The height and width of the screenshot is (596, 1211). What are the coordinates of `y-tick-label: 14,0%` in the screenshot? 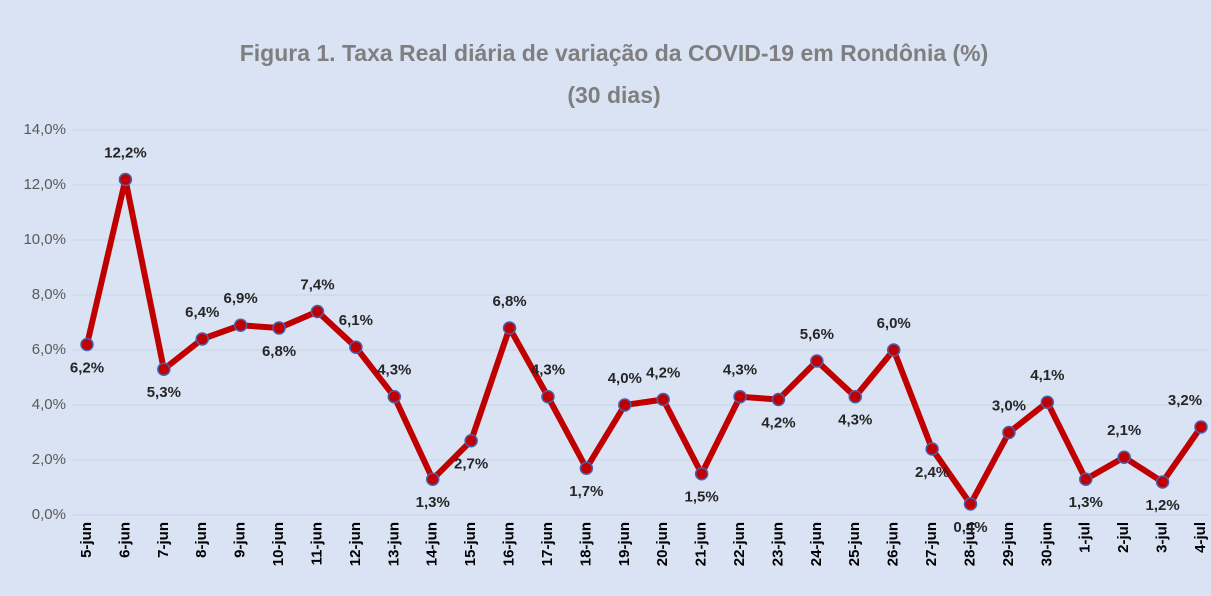 It's located at (44, 129).